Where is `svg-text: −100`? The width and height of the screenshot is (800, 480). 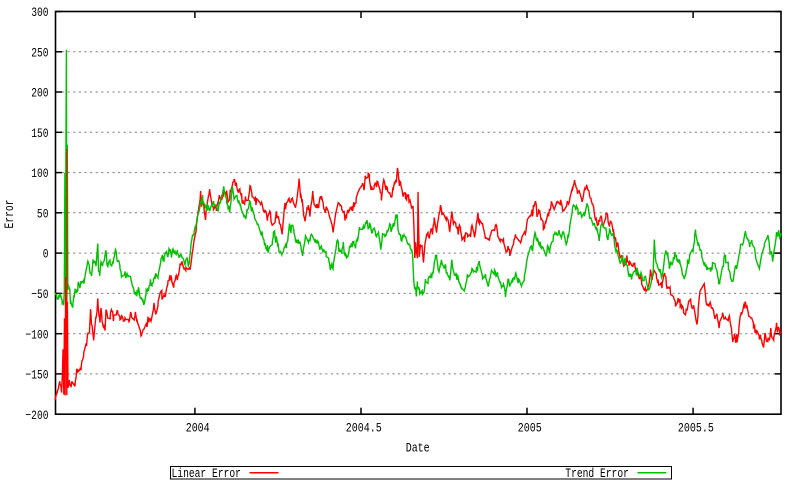
svg-text: −100 is located at coordinates (36, 334).